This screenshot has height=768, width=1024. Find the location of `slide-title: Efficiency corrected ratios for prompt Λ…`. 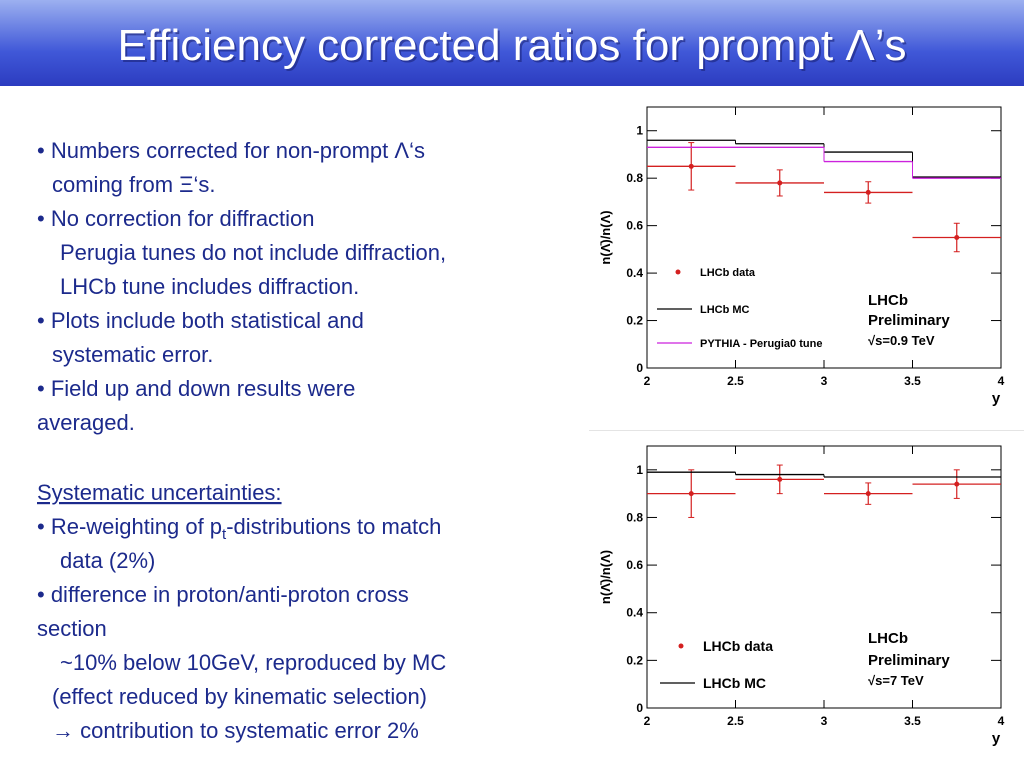

slide-title: Efficiency corrected ratios for prompt Λ… is located at coordinates (511, 45).